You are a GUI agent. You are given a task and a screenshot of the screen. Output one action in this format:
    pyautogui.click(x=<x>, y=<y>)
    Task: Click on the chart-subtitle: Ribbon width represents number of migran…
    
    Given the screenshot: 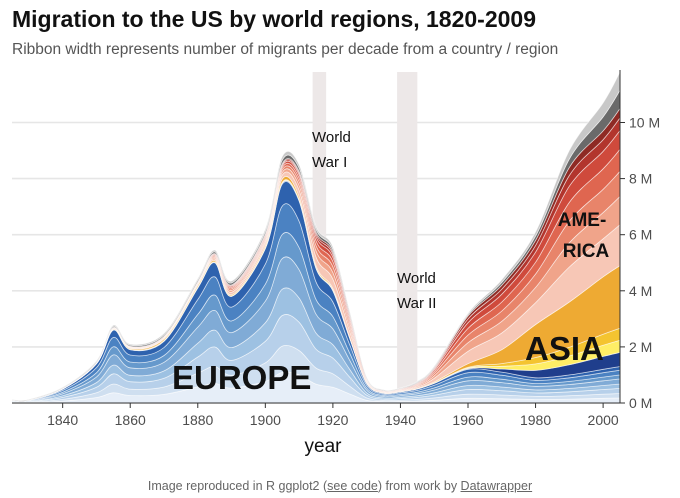 What is the action you would take?
    pyautogui.click(x=285, y=49)
    